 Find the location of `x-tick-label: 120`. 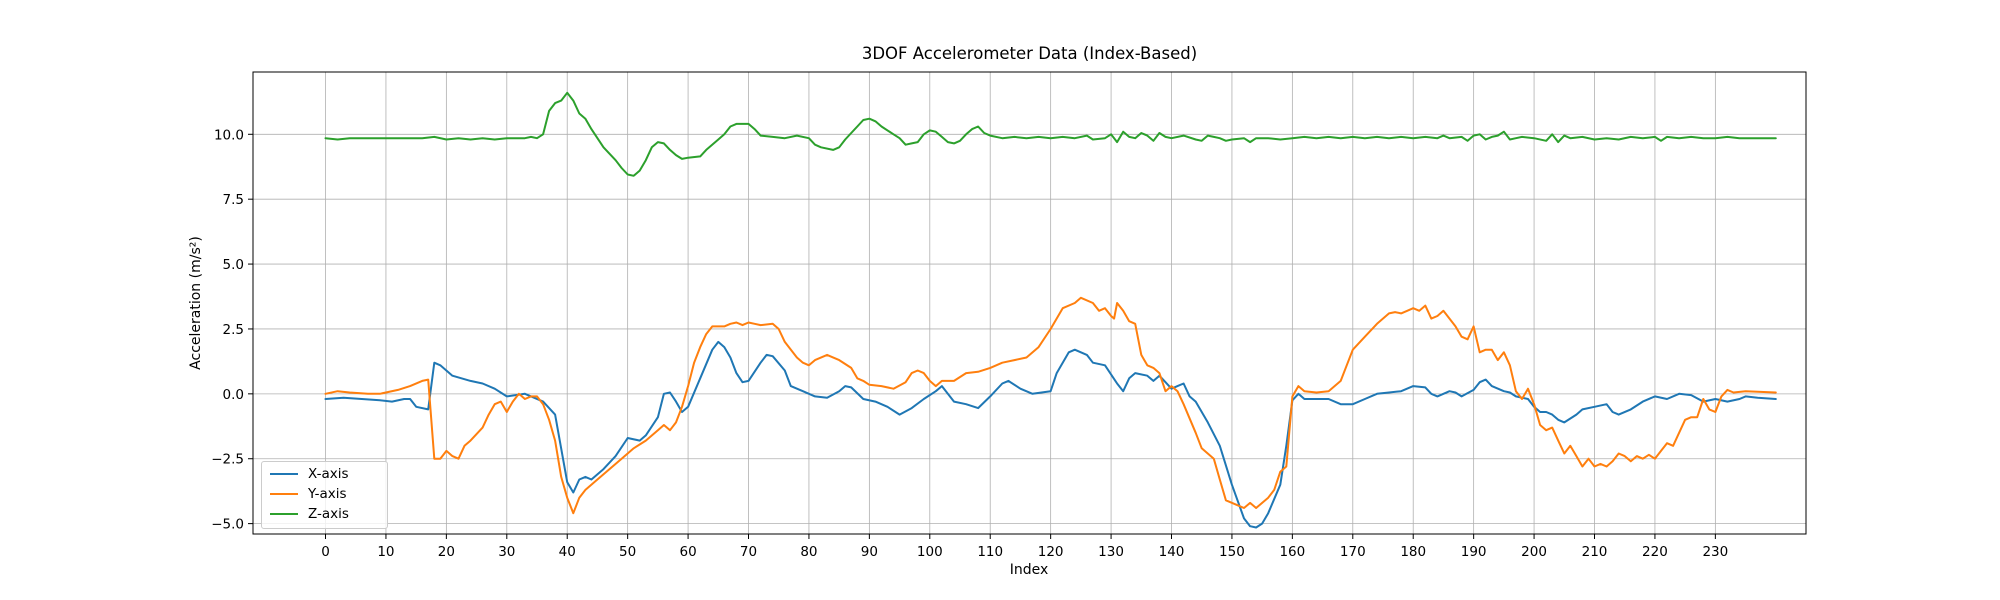

x-tick-label: 120 is located at coordinates (1051, 552).